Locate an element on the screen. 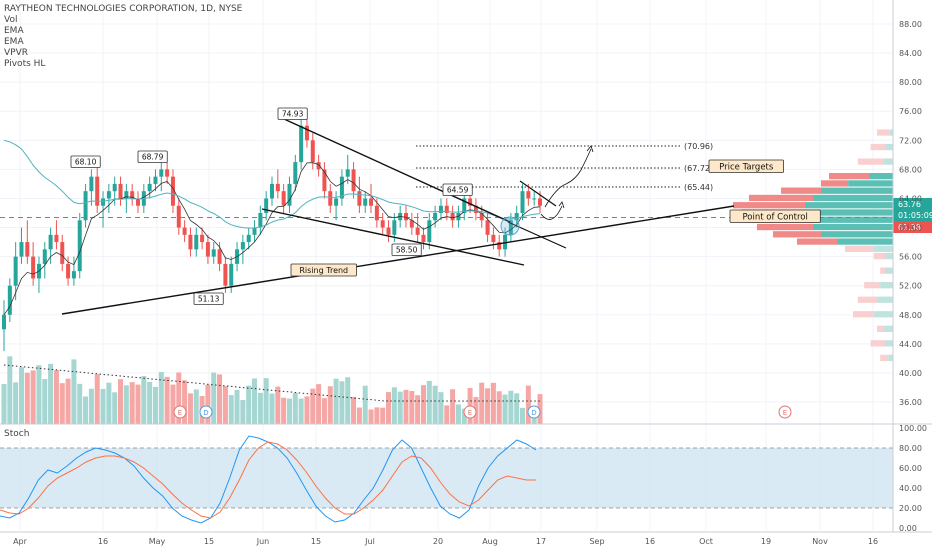 The width and height of the screenshot is (932, 550). rising-trend-line is located at coordinates (398, 260).